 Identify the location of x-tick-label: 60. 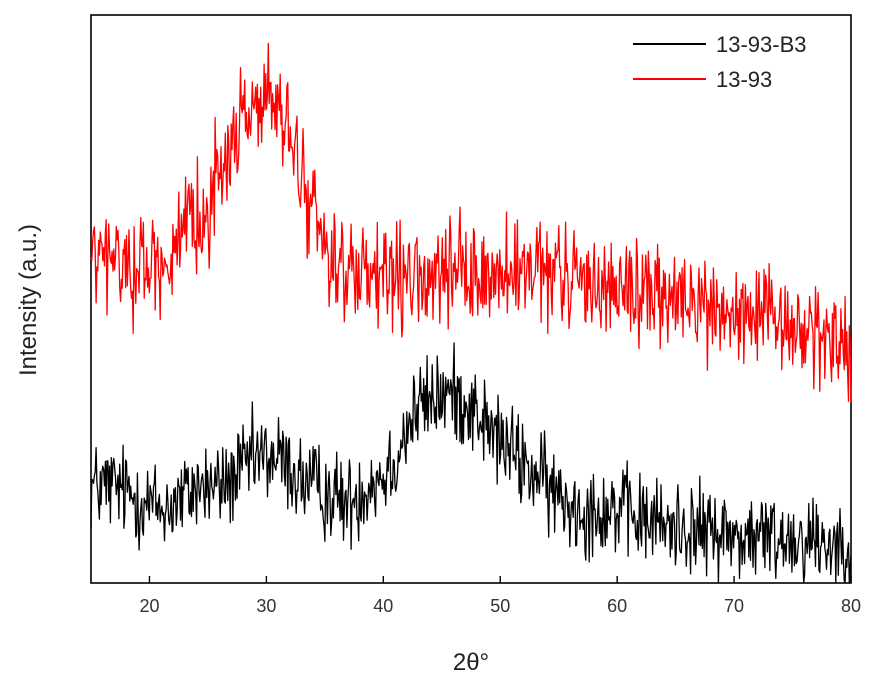
(617, 606).